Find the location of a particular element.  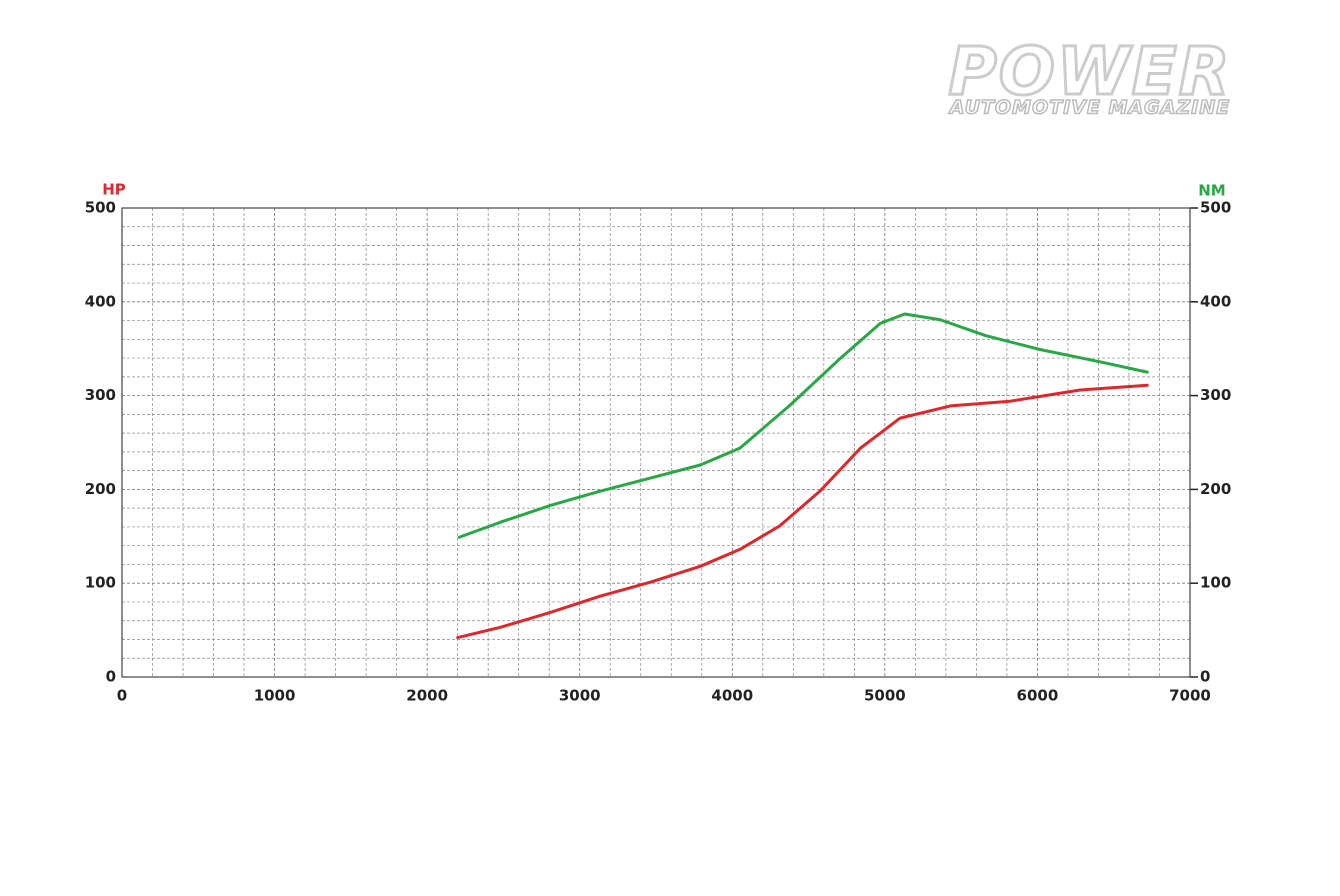

y2-tick-label: 300 is located at coordinates (1215, 395).